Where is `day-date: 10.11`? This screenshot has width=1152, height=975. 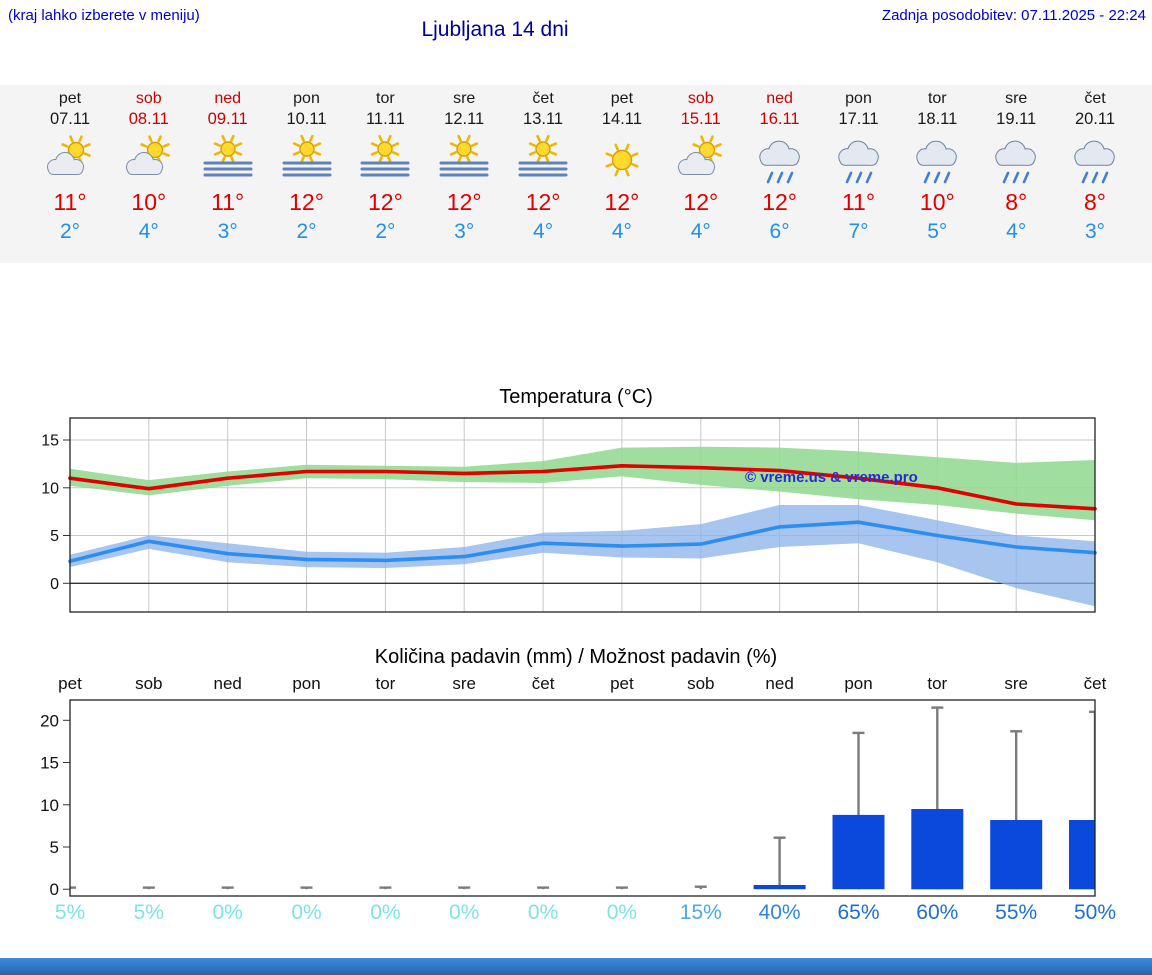
day-date: 10.11 is located at coordinates (306, 119).